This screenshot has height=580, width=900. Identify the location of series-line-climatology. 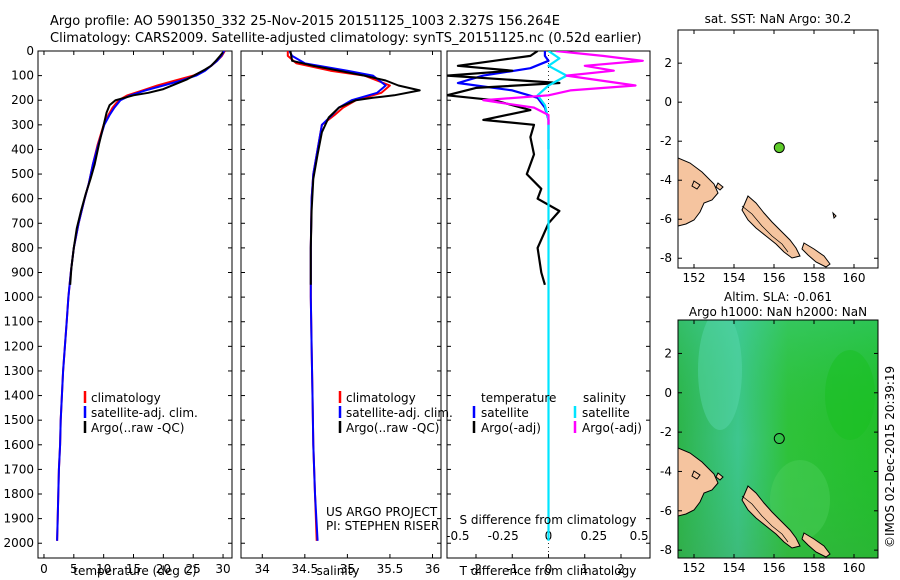
(338, 296).